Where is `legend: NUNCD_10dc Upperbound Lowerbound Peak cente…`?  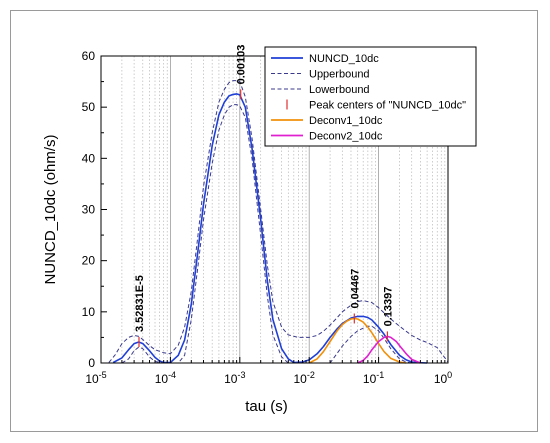
legend: NUNCD_10dc Upperbound Lowerbound Peak cente… is located at coordinates (370, 96).